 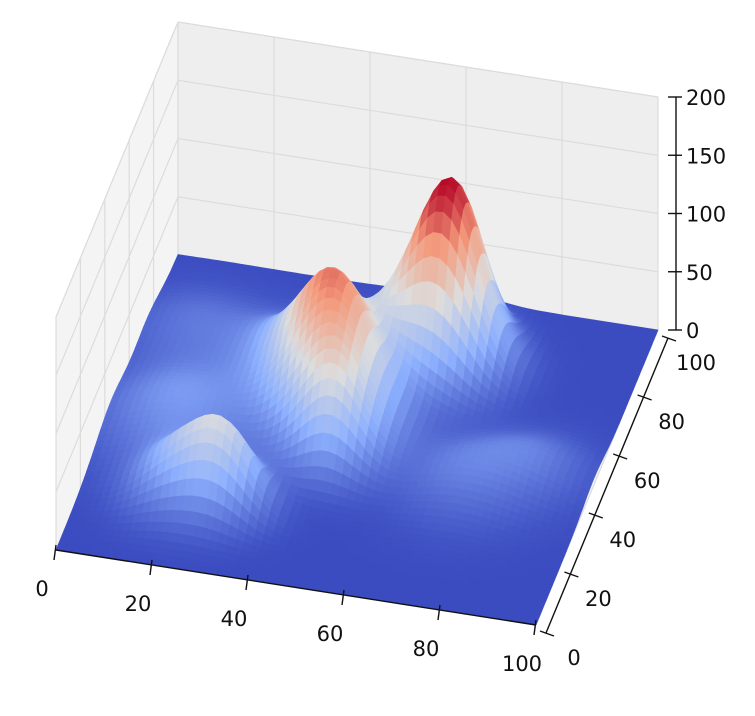 What do you see at coordinates (692, 331) in the screenshot?
I see `z-tick-label: 0` at bounding box center [692, 331].